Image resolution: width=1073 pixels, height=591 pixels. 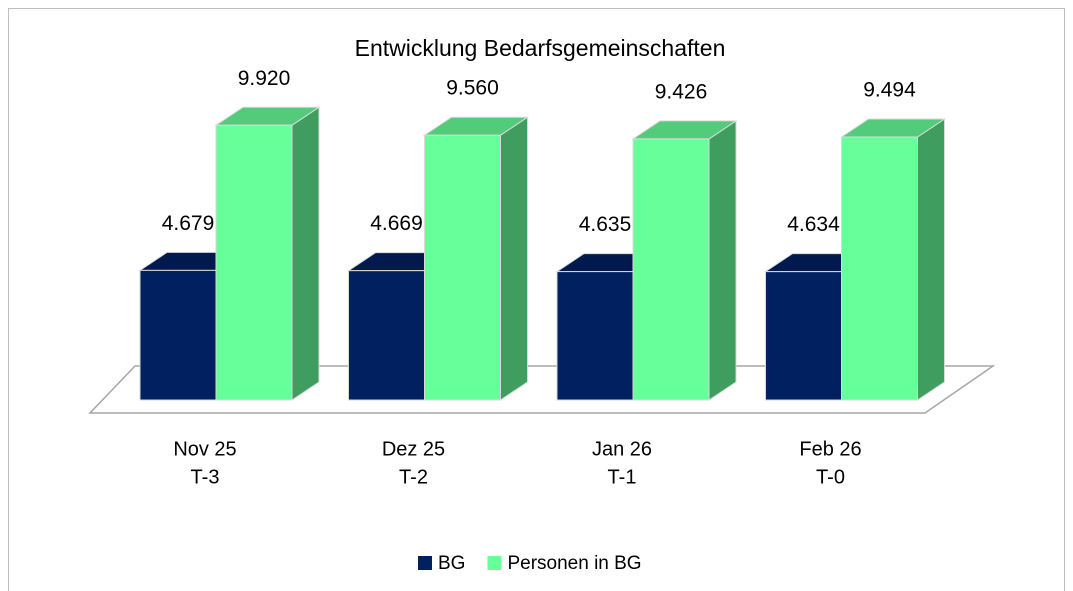 I want to click on x-tick-label: T-0, so click(x=830, y=477).